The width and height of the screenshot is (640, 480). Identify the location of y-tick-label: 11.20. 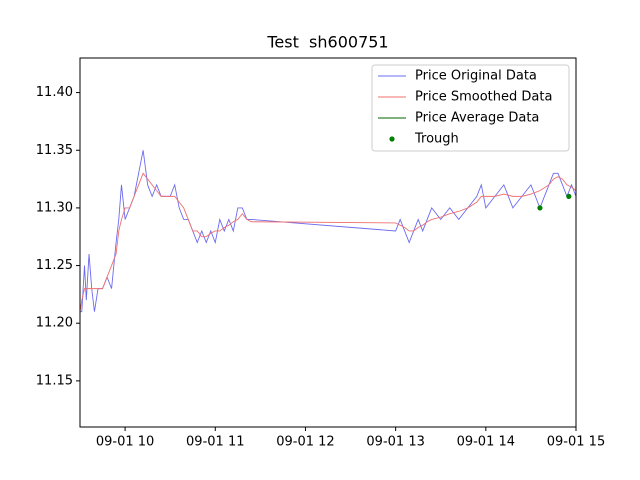
(54, 323).